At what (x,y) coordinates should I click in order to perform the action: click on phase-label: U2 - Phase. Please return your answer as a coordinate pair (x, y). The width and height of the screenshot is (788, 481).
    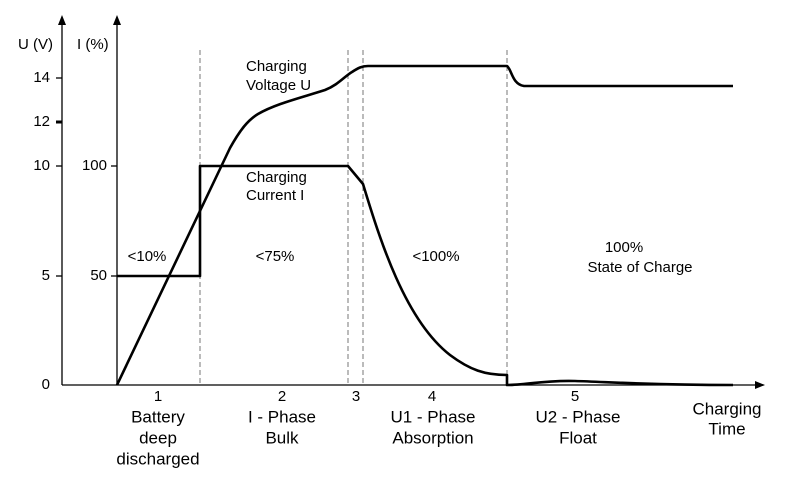
    Looking at the image, I should click on (577, 416).